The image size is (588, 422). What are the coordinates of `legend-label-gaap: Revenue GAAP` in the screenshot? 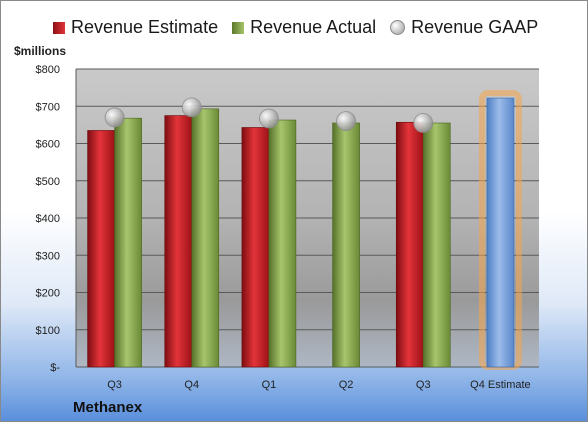 It's located at (475, 27).